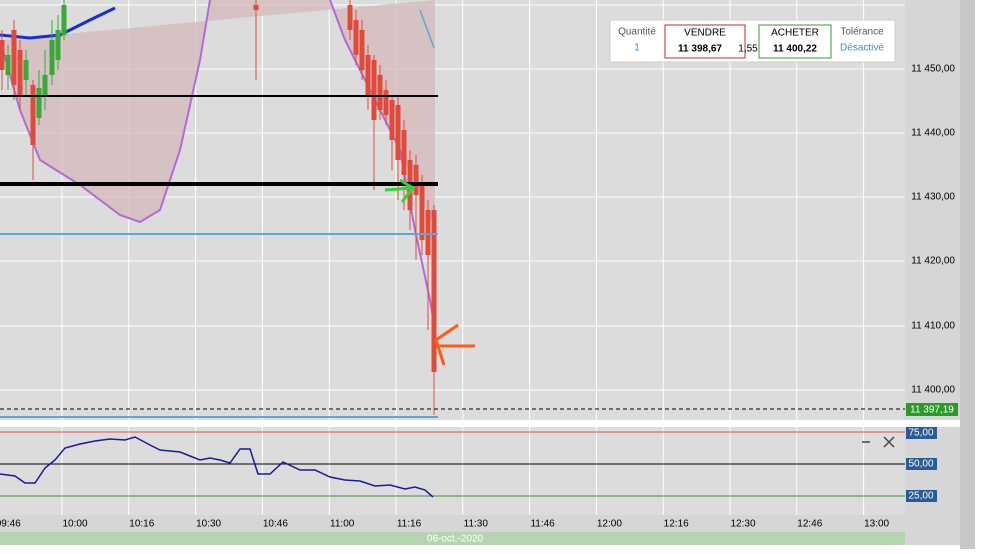  I want to click on current-price-box, so click(932, 409).